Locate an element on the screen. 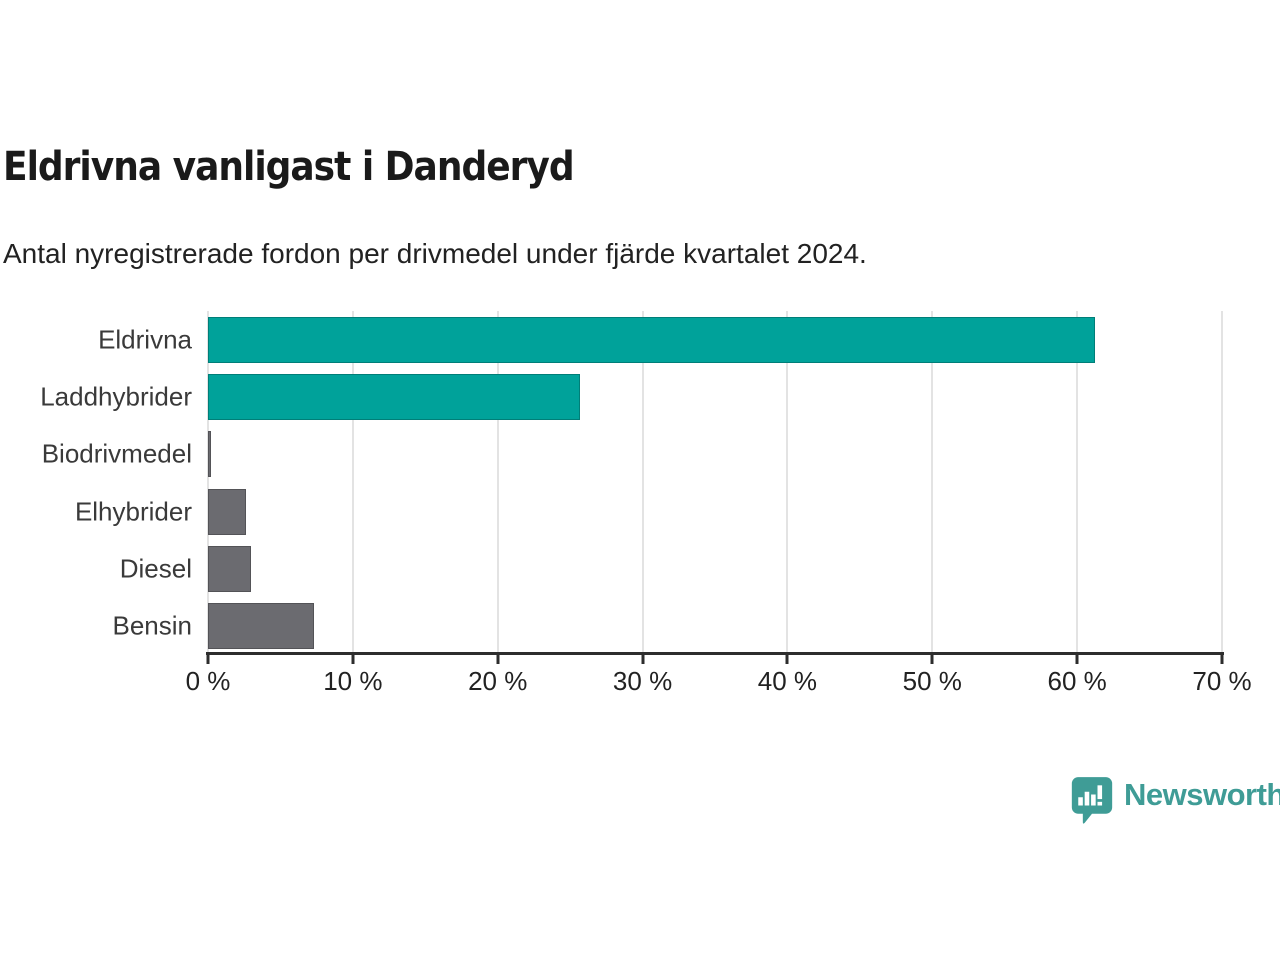 This screenshot has width=1280, height=960. bar-laddhybrider is located at coordinates (394, 397).